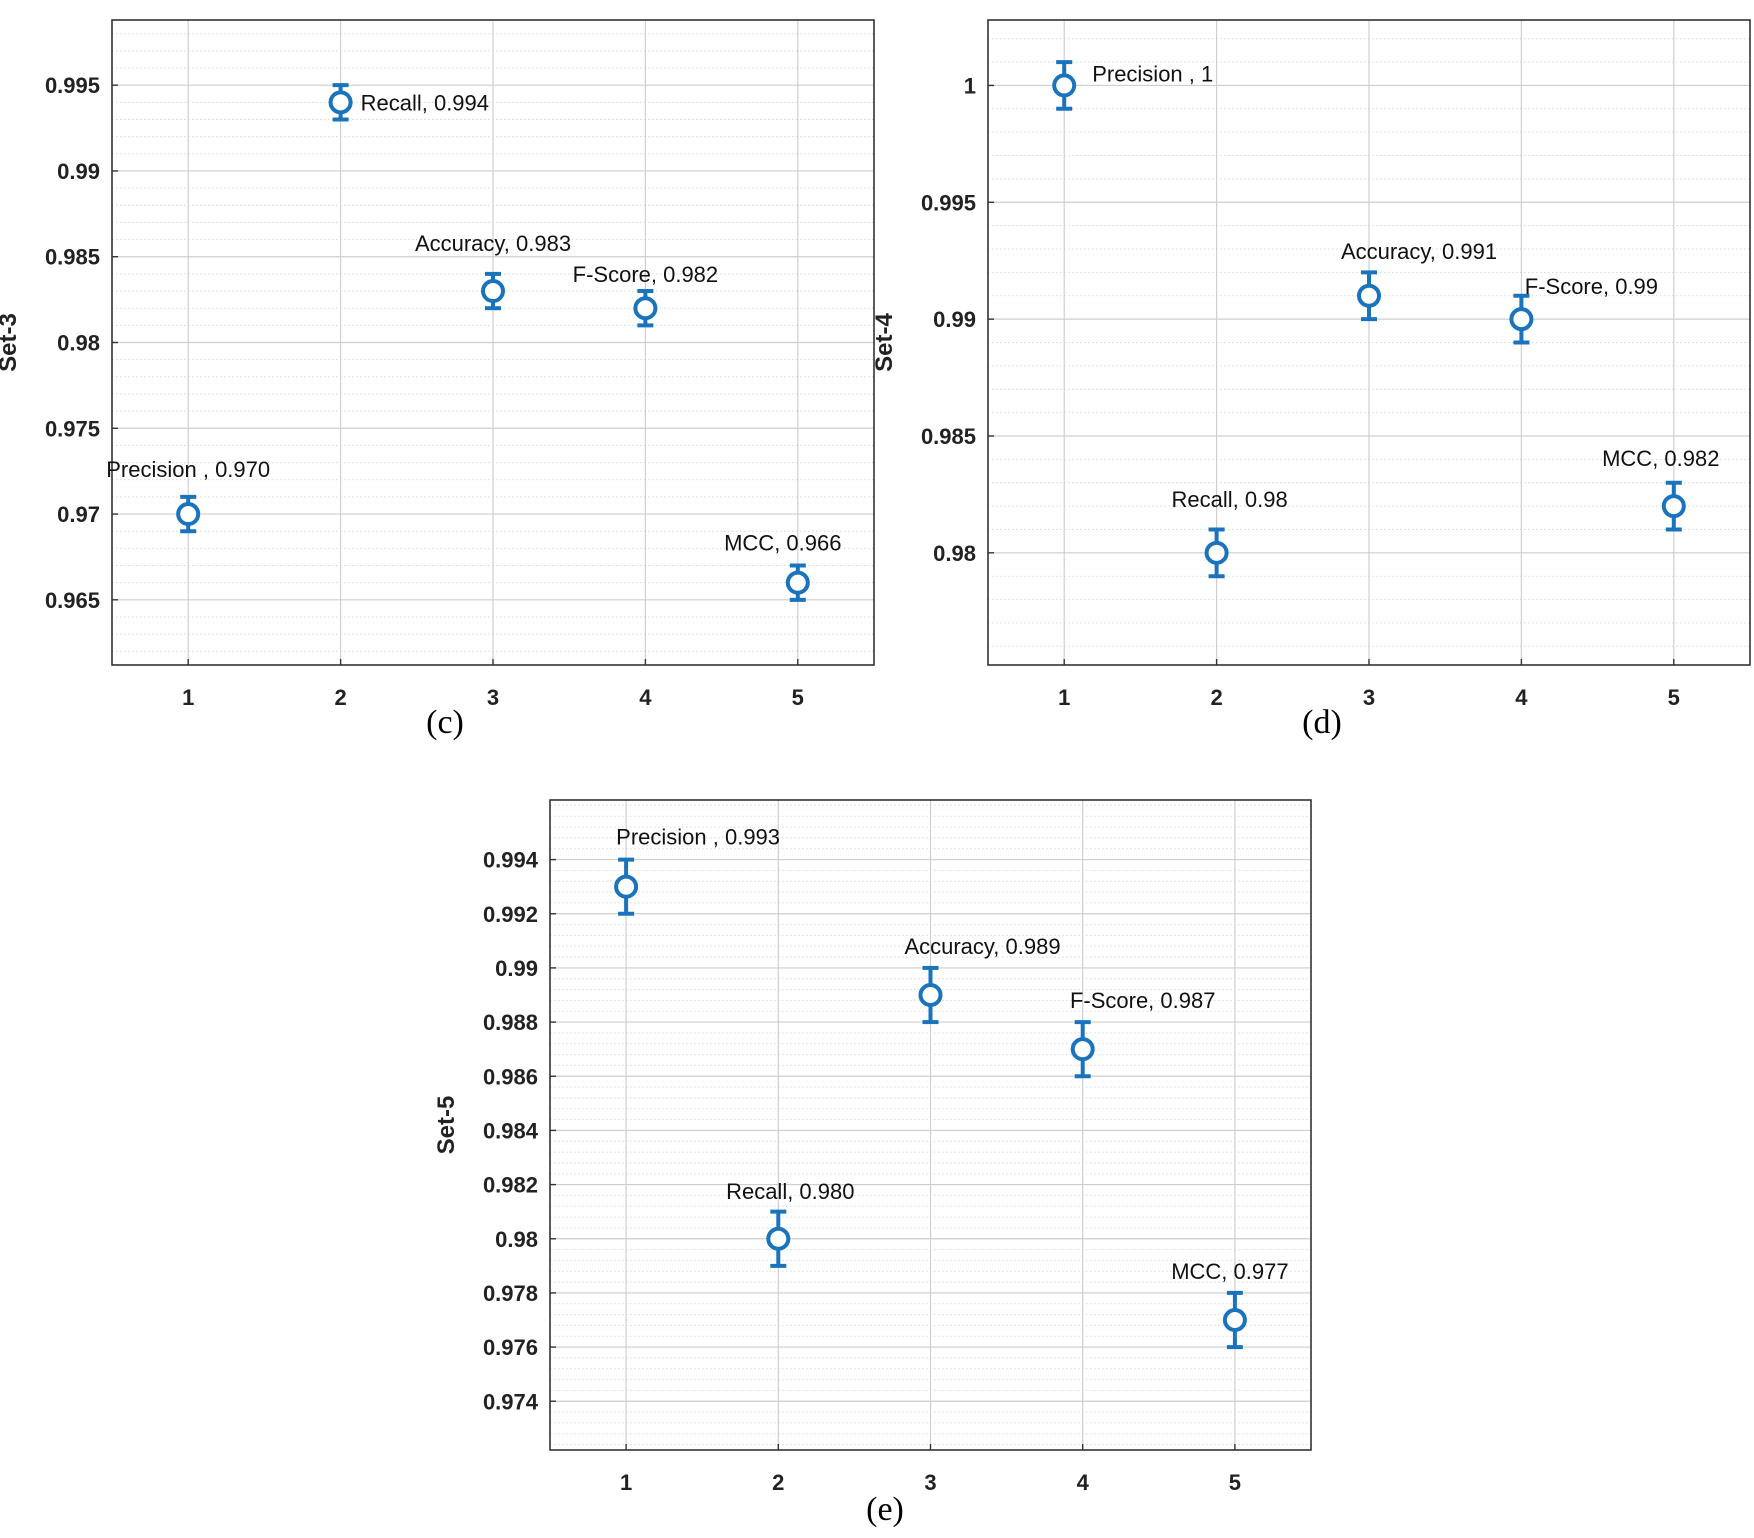  Describe the element at coordinates (1230, 499) in the screenshot. I see `data-label: Recall, 0.98` at that location.